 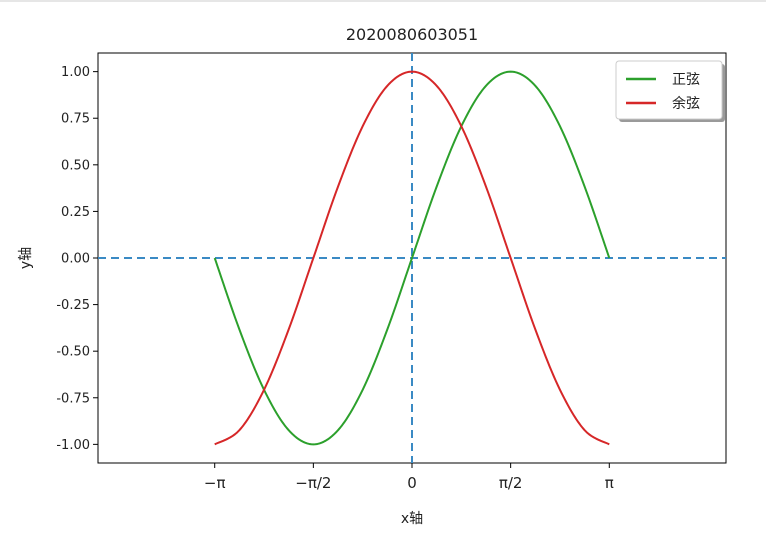 I want to click on y-tick-label: 0.50, so click(x=75, y=165).